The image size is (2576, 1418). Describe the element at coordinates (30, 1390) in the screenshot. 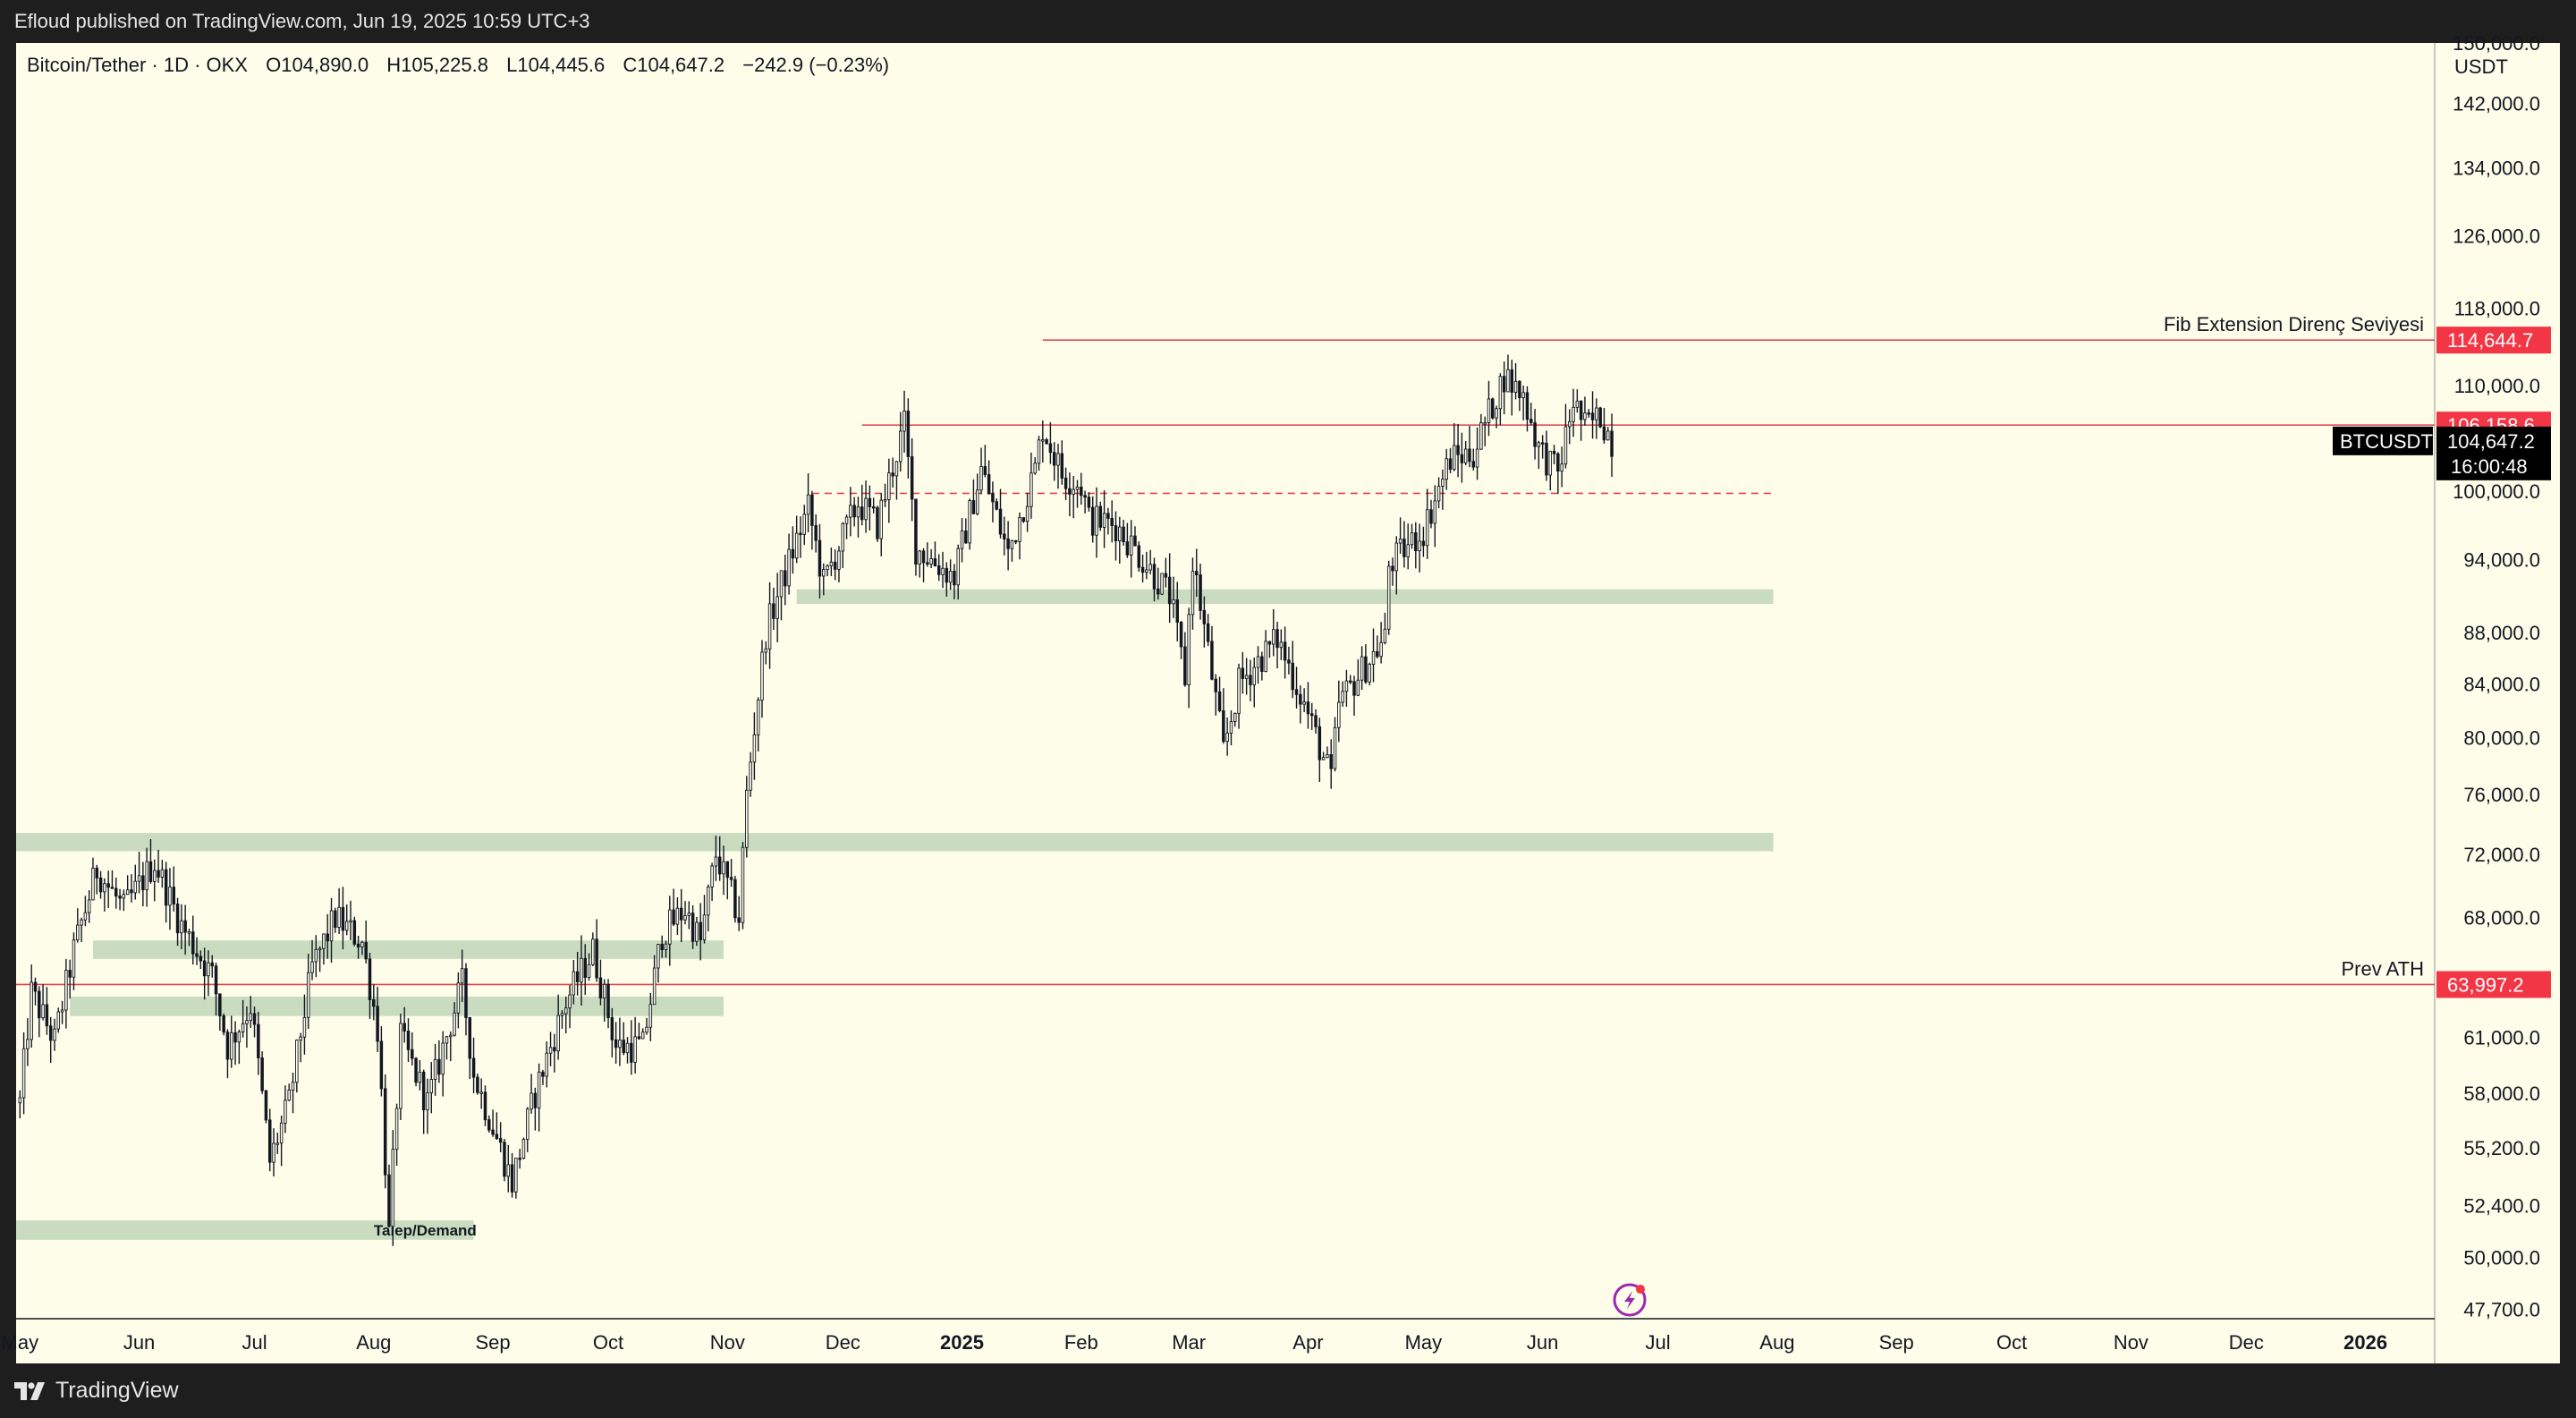

I see `tradingview-logo-icon` at that location.